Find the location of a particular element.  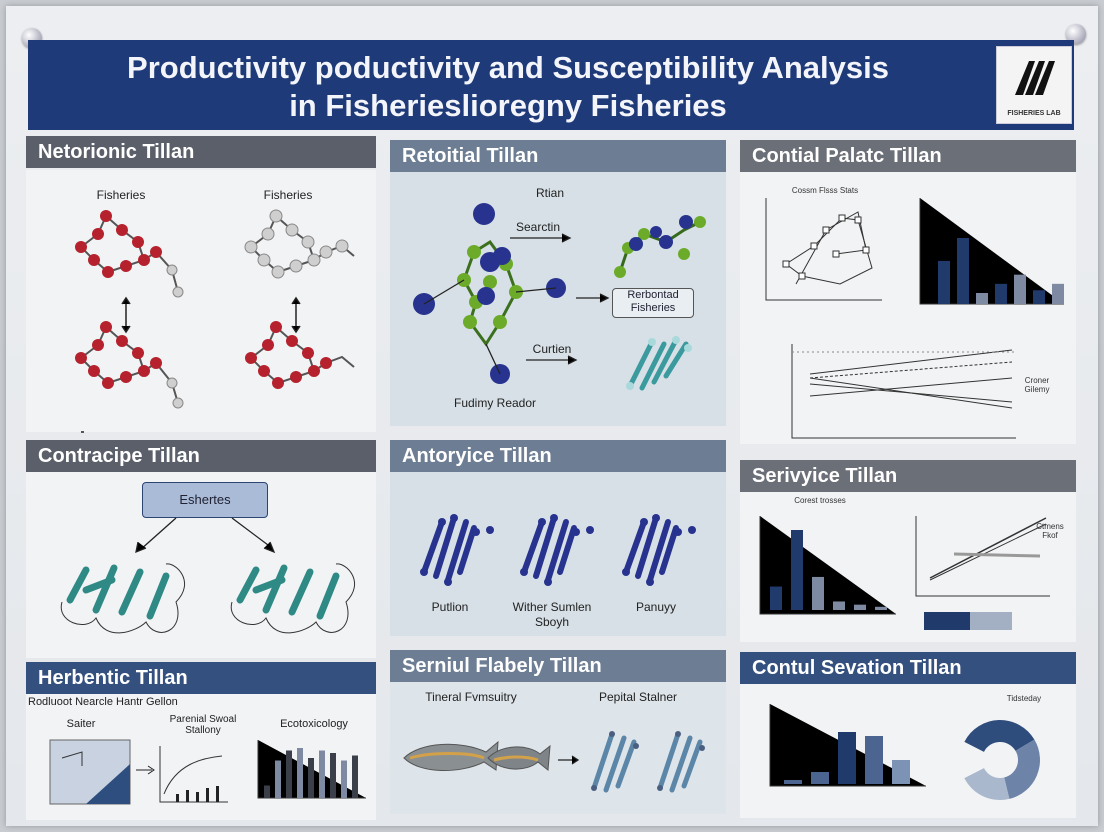

s5-label-1: Putlion is located at coordinates (450, 607).